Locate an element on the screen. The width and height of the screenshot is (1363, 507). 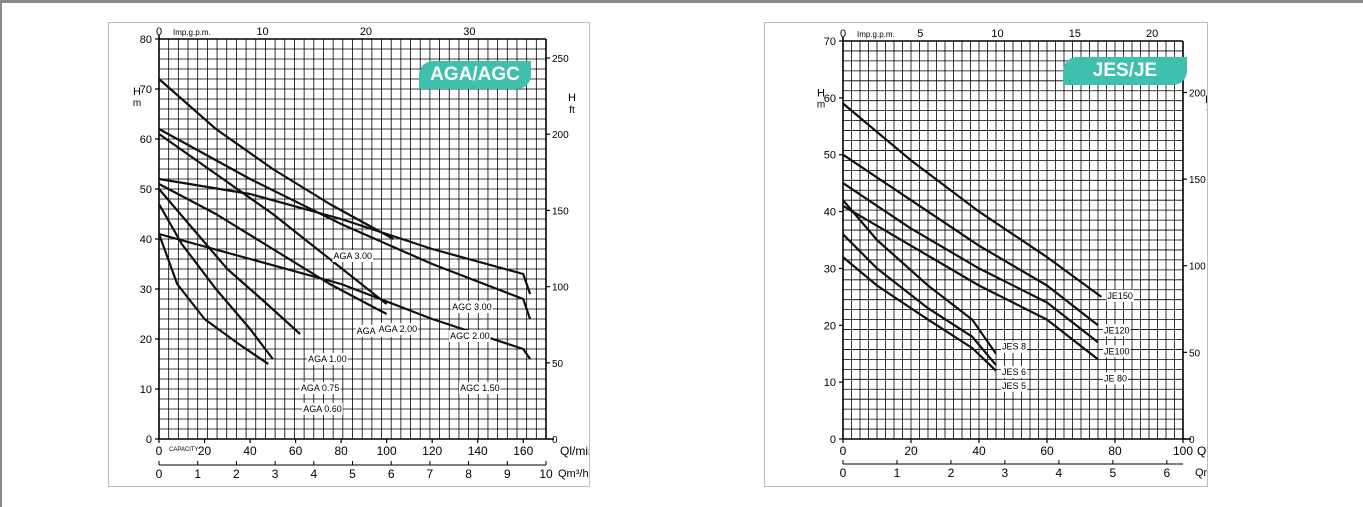
y-left-tick-label: 70 is located at coordinates (830, 42).